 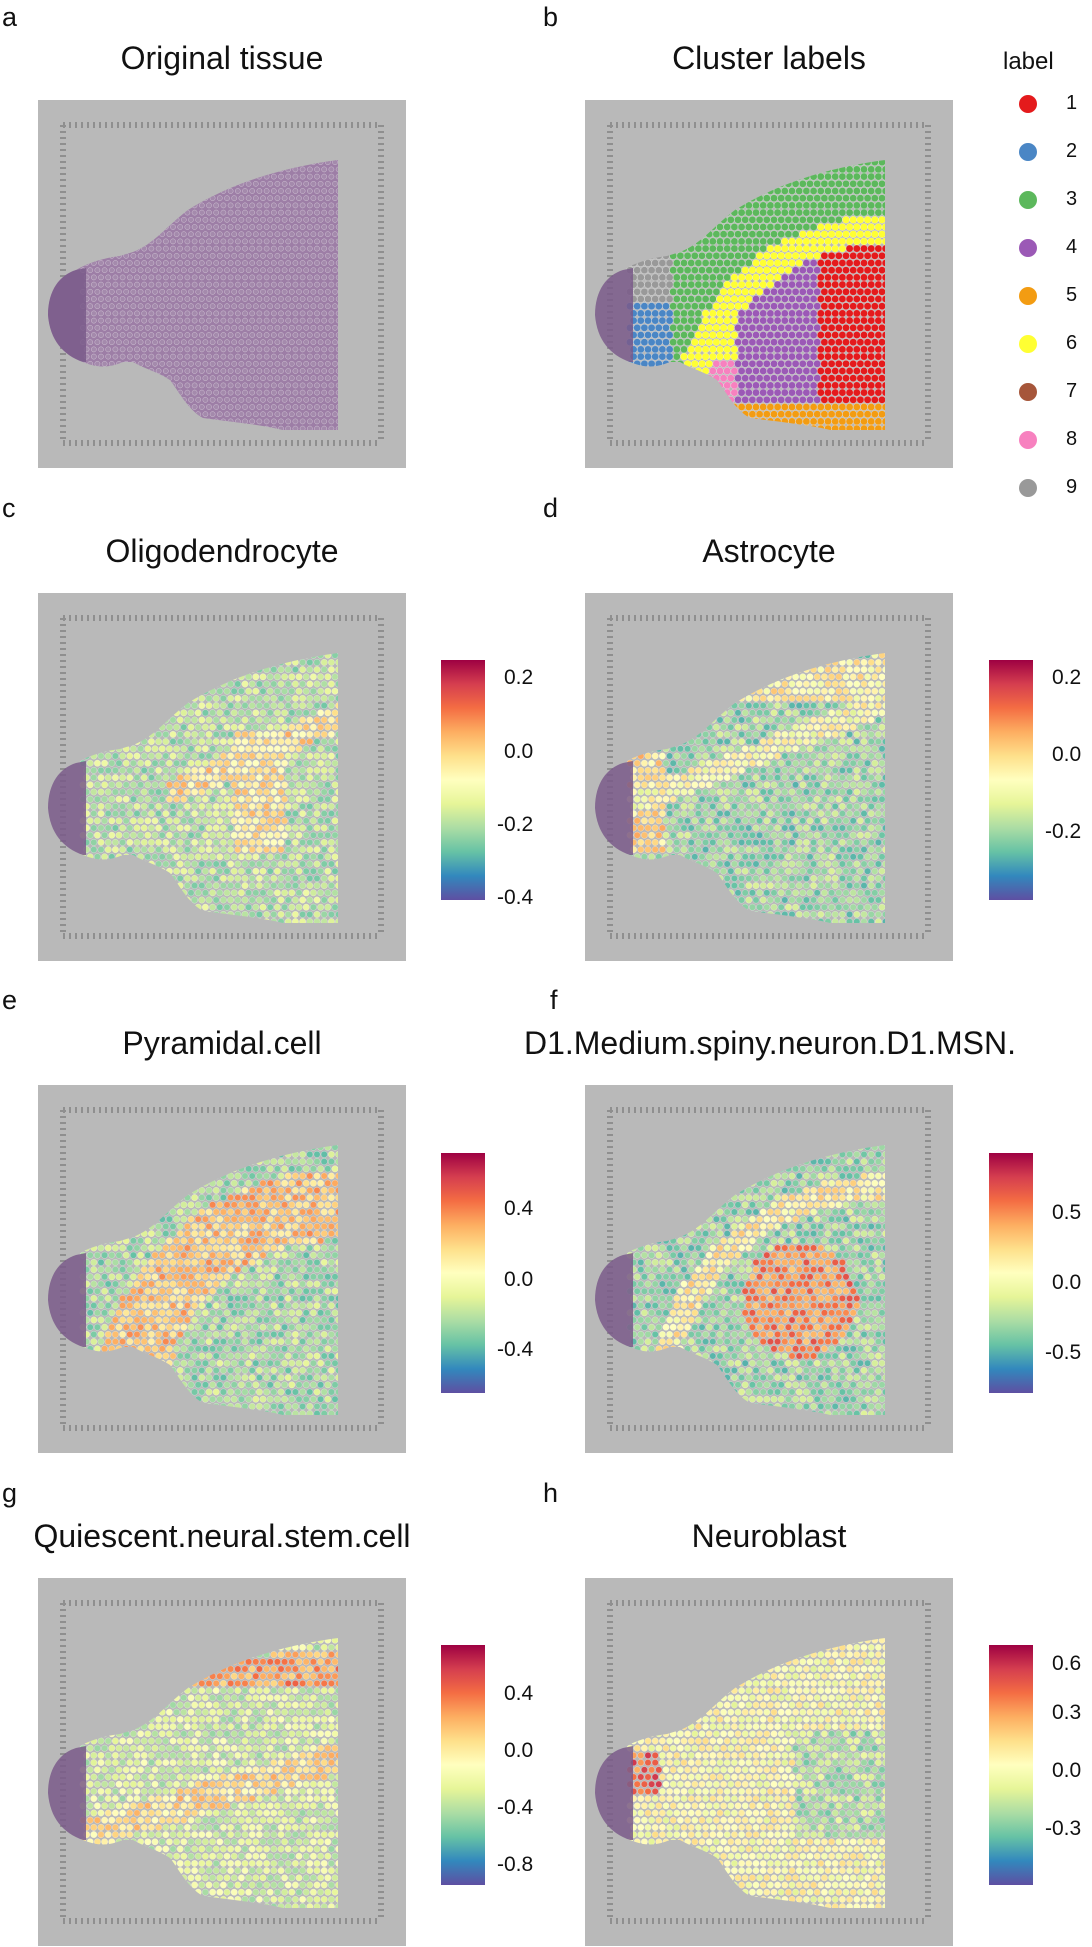 What do you see at coordinates (463, 780) in the screenshot?
I see `colorbar-oligodendrocyte` at bounding box center [463, 780].